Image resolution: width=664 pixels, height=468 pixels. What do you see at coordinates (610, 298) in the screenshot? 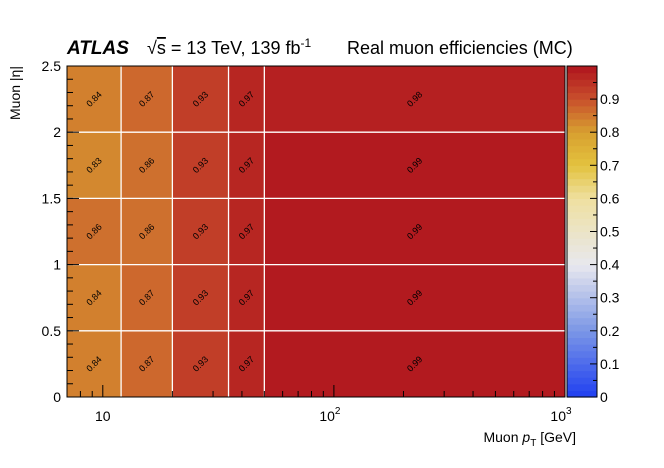
I see `palette-tick-label: 0.3` at bounding box center [610, 298].